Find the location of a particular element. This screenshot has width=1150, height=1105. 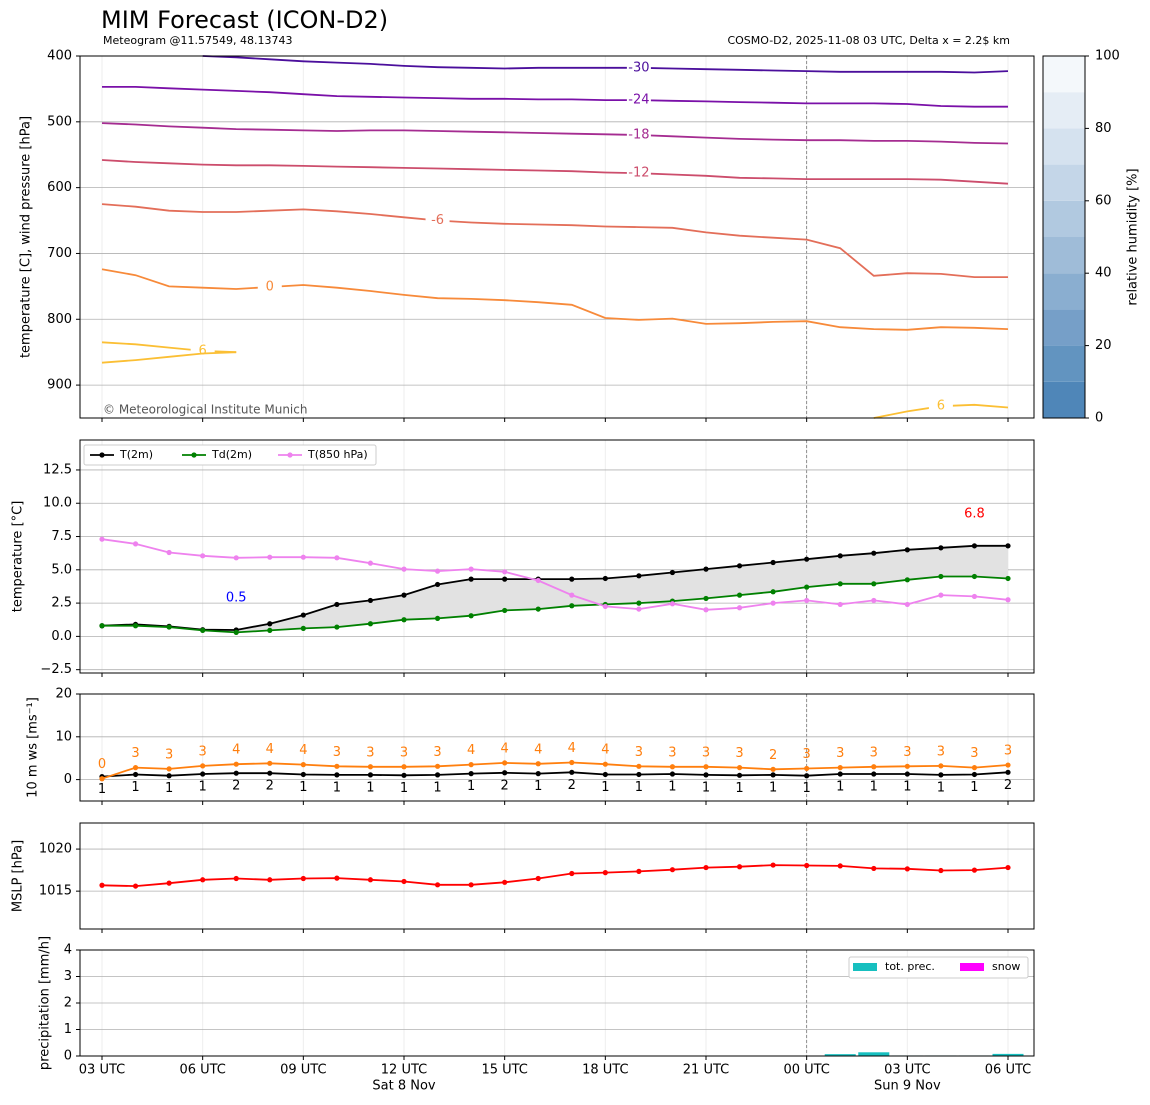

contour-label: -24 is located at coordinates (638, 100).